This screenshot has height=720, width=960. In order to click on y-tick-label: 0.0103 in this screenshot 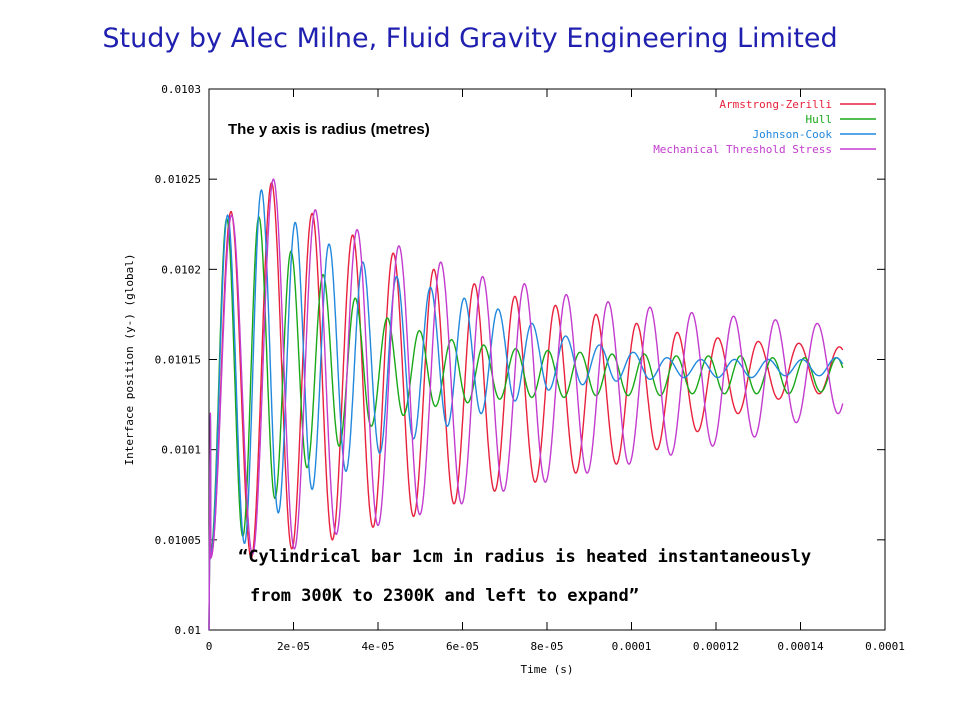, I will do `click(181, 89)`.